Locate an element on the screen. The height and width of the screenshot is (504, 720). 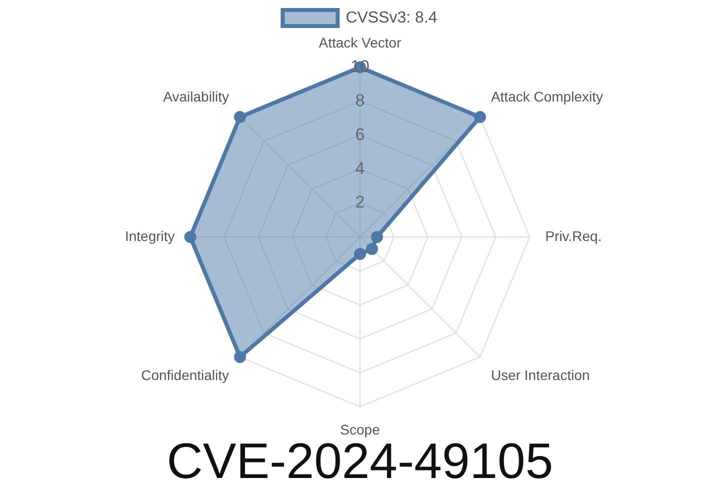
spoke-label: Attack Vector is located at coordinates (360, 42).